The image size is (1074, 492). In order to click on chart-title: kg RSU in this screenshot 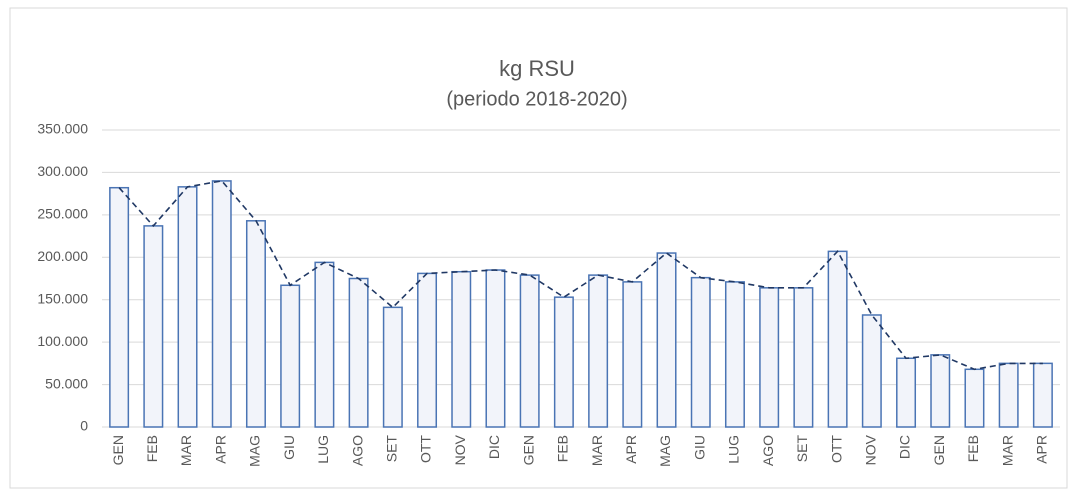, I will do `click(537, 68)`.